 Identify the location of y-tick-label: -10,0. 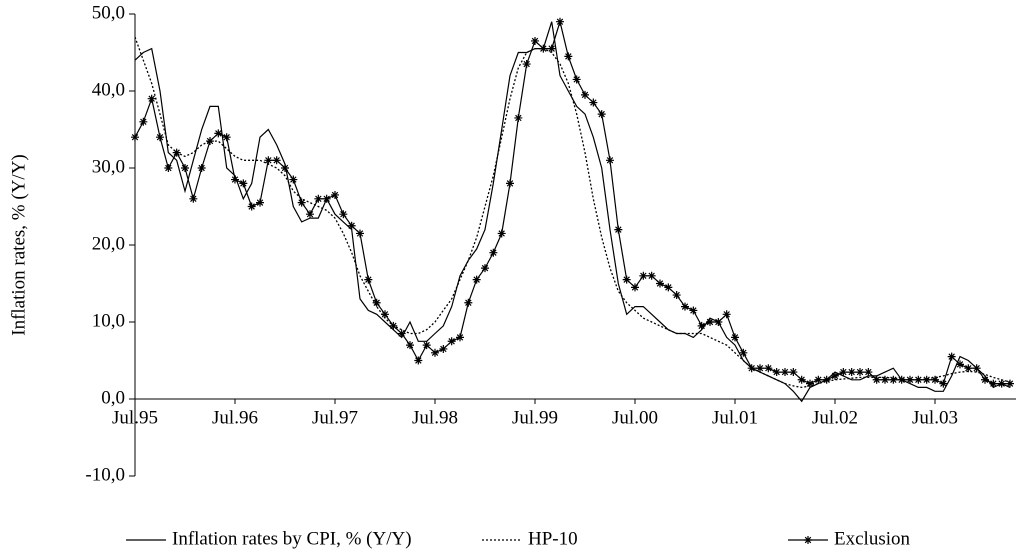
(105, 474).